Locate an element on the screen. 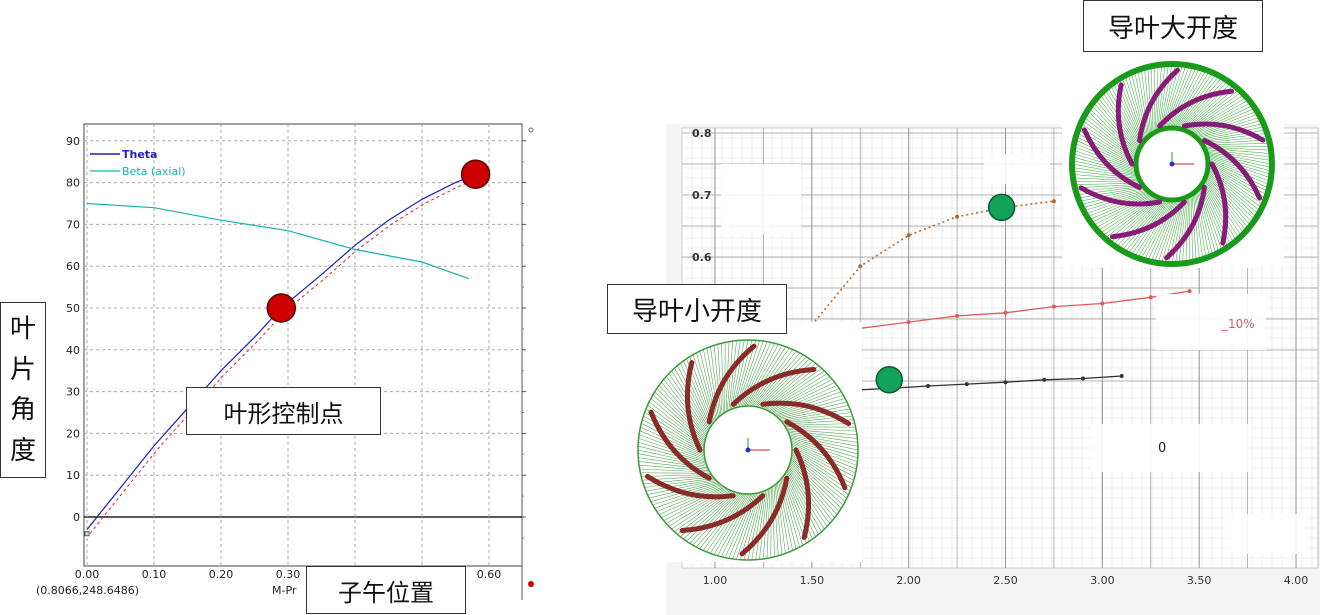 The height and width of the screenshot is (615, 1320). left-y-tick-label: 20 is located at coordinates (73, 433).